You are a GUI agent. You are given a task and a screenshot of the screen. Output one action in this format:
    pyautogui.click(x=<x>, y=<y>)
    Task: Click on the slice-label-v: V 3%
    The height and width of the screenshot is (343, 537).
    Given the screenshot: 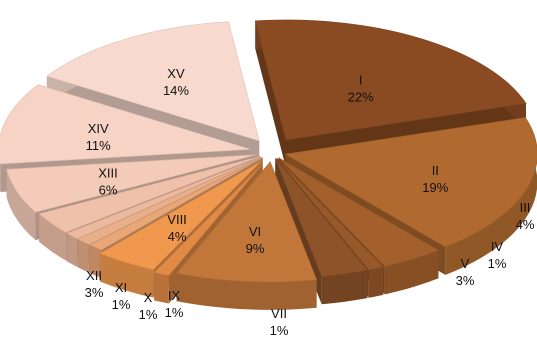 What is the action you would take?
    pyautogui.click(x=465, y=272)
    